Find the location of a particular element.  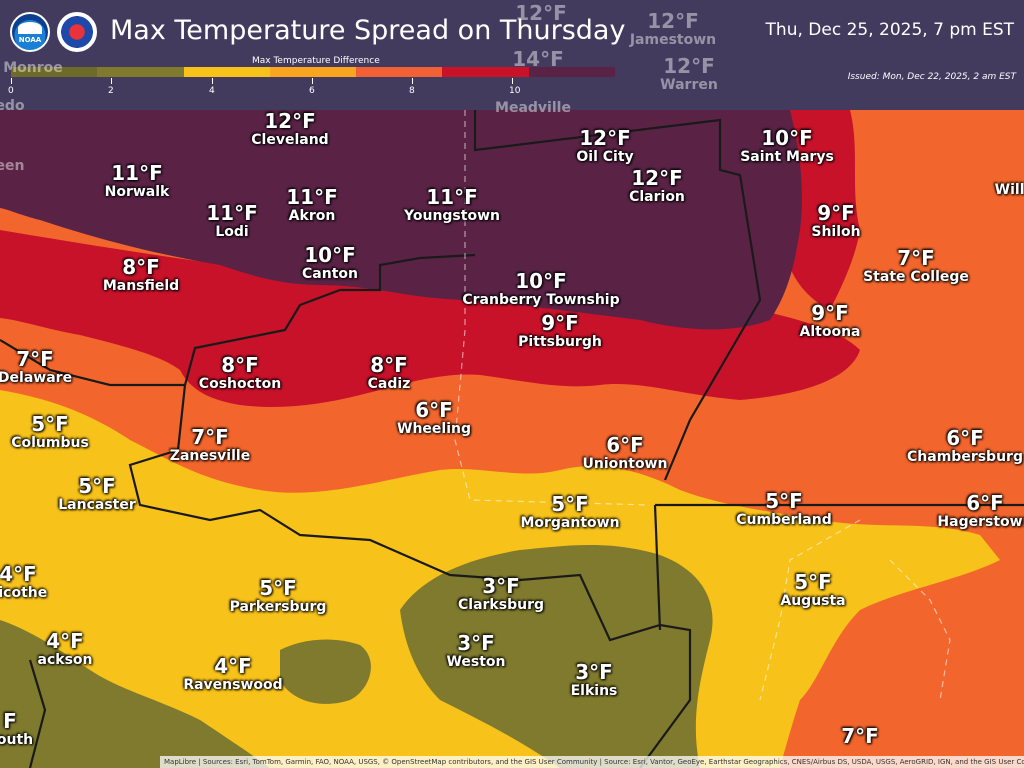

city-name: Delaware is located at coordinates (36, 378).